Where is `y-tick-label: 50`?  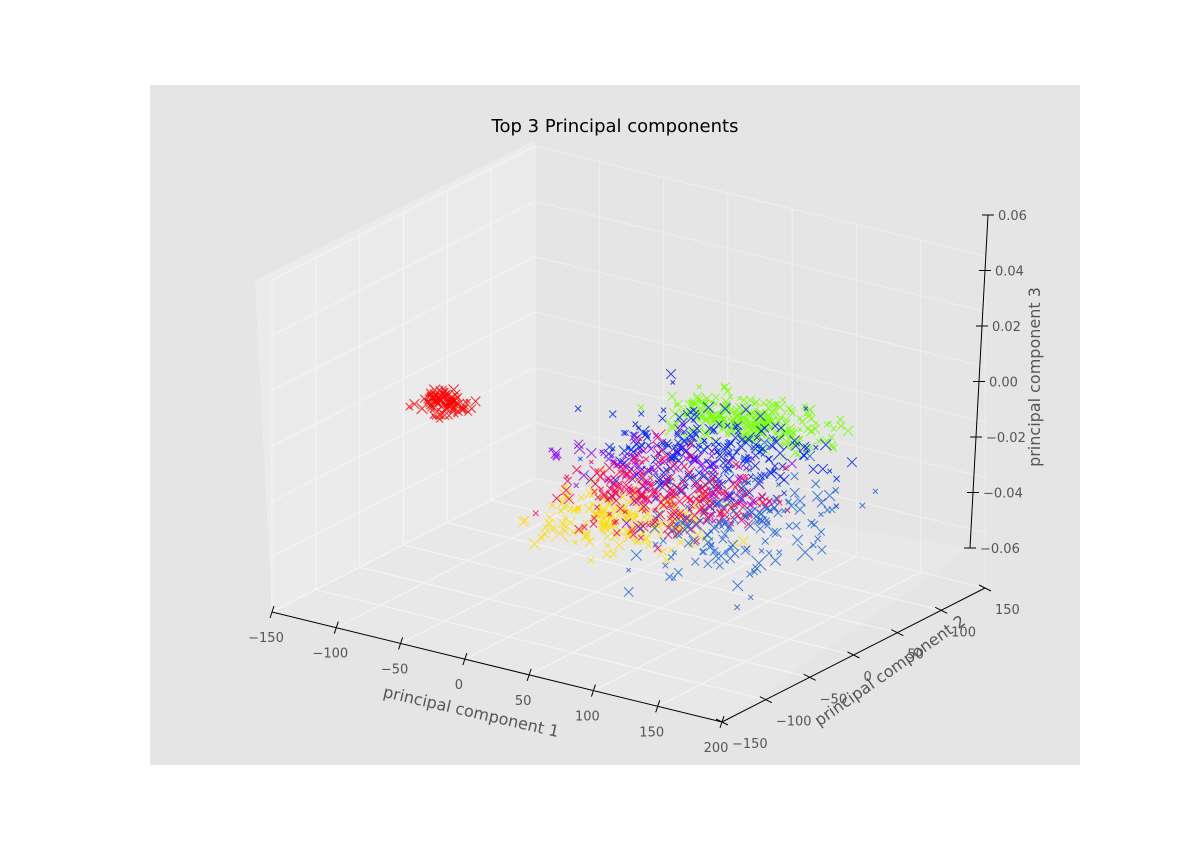 y-tick-label: 50 is located at coordinates (915, 655).